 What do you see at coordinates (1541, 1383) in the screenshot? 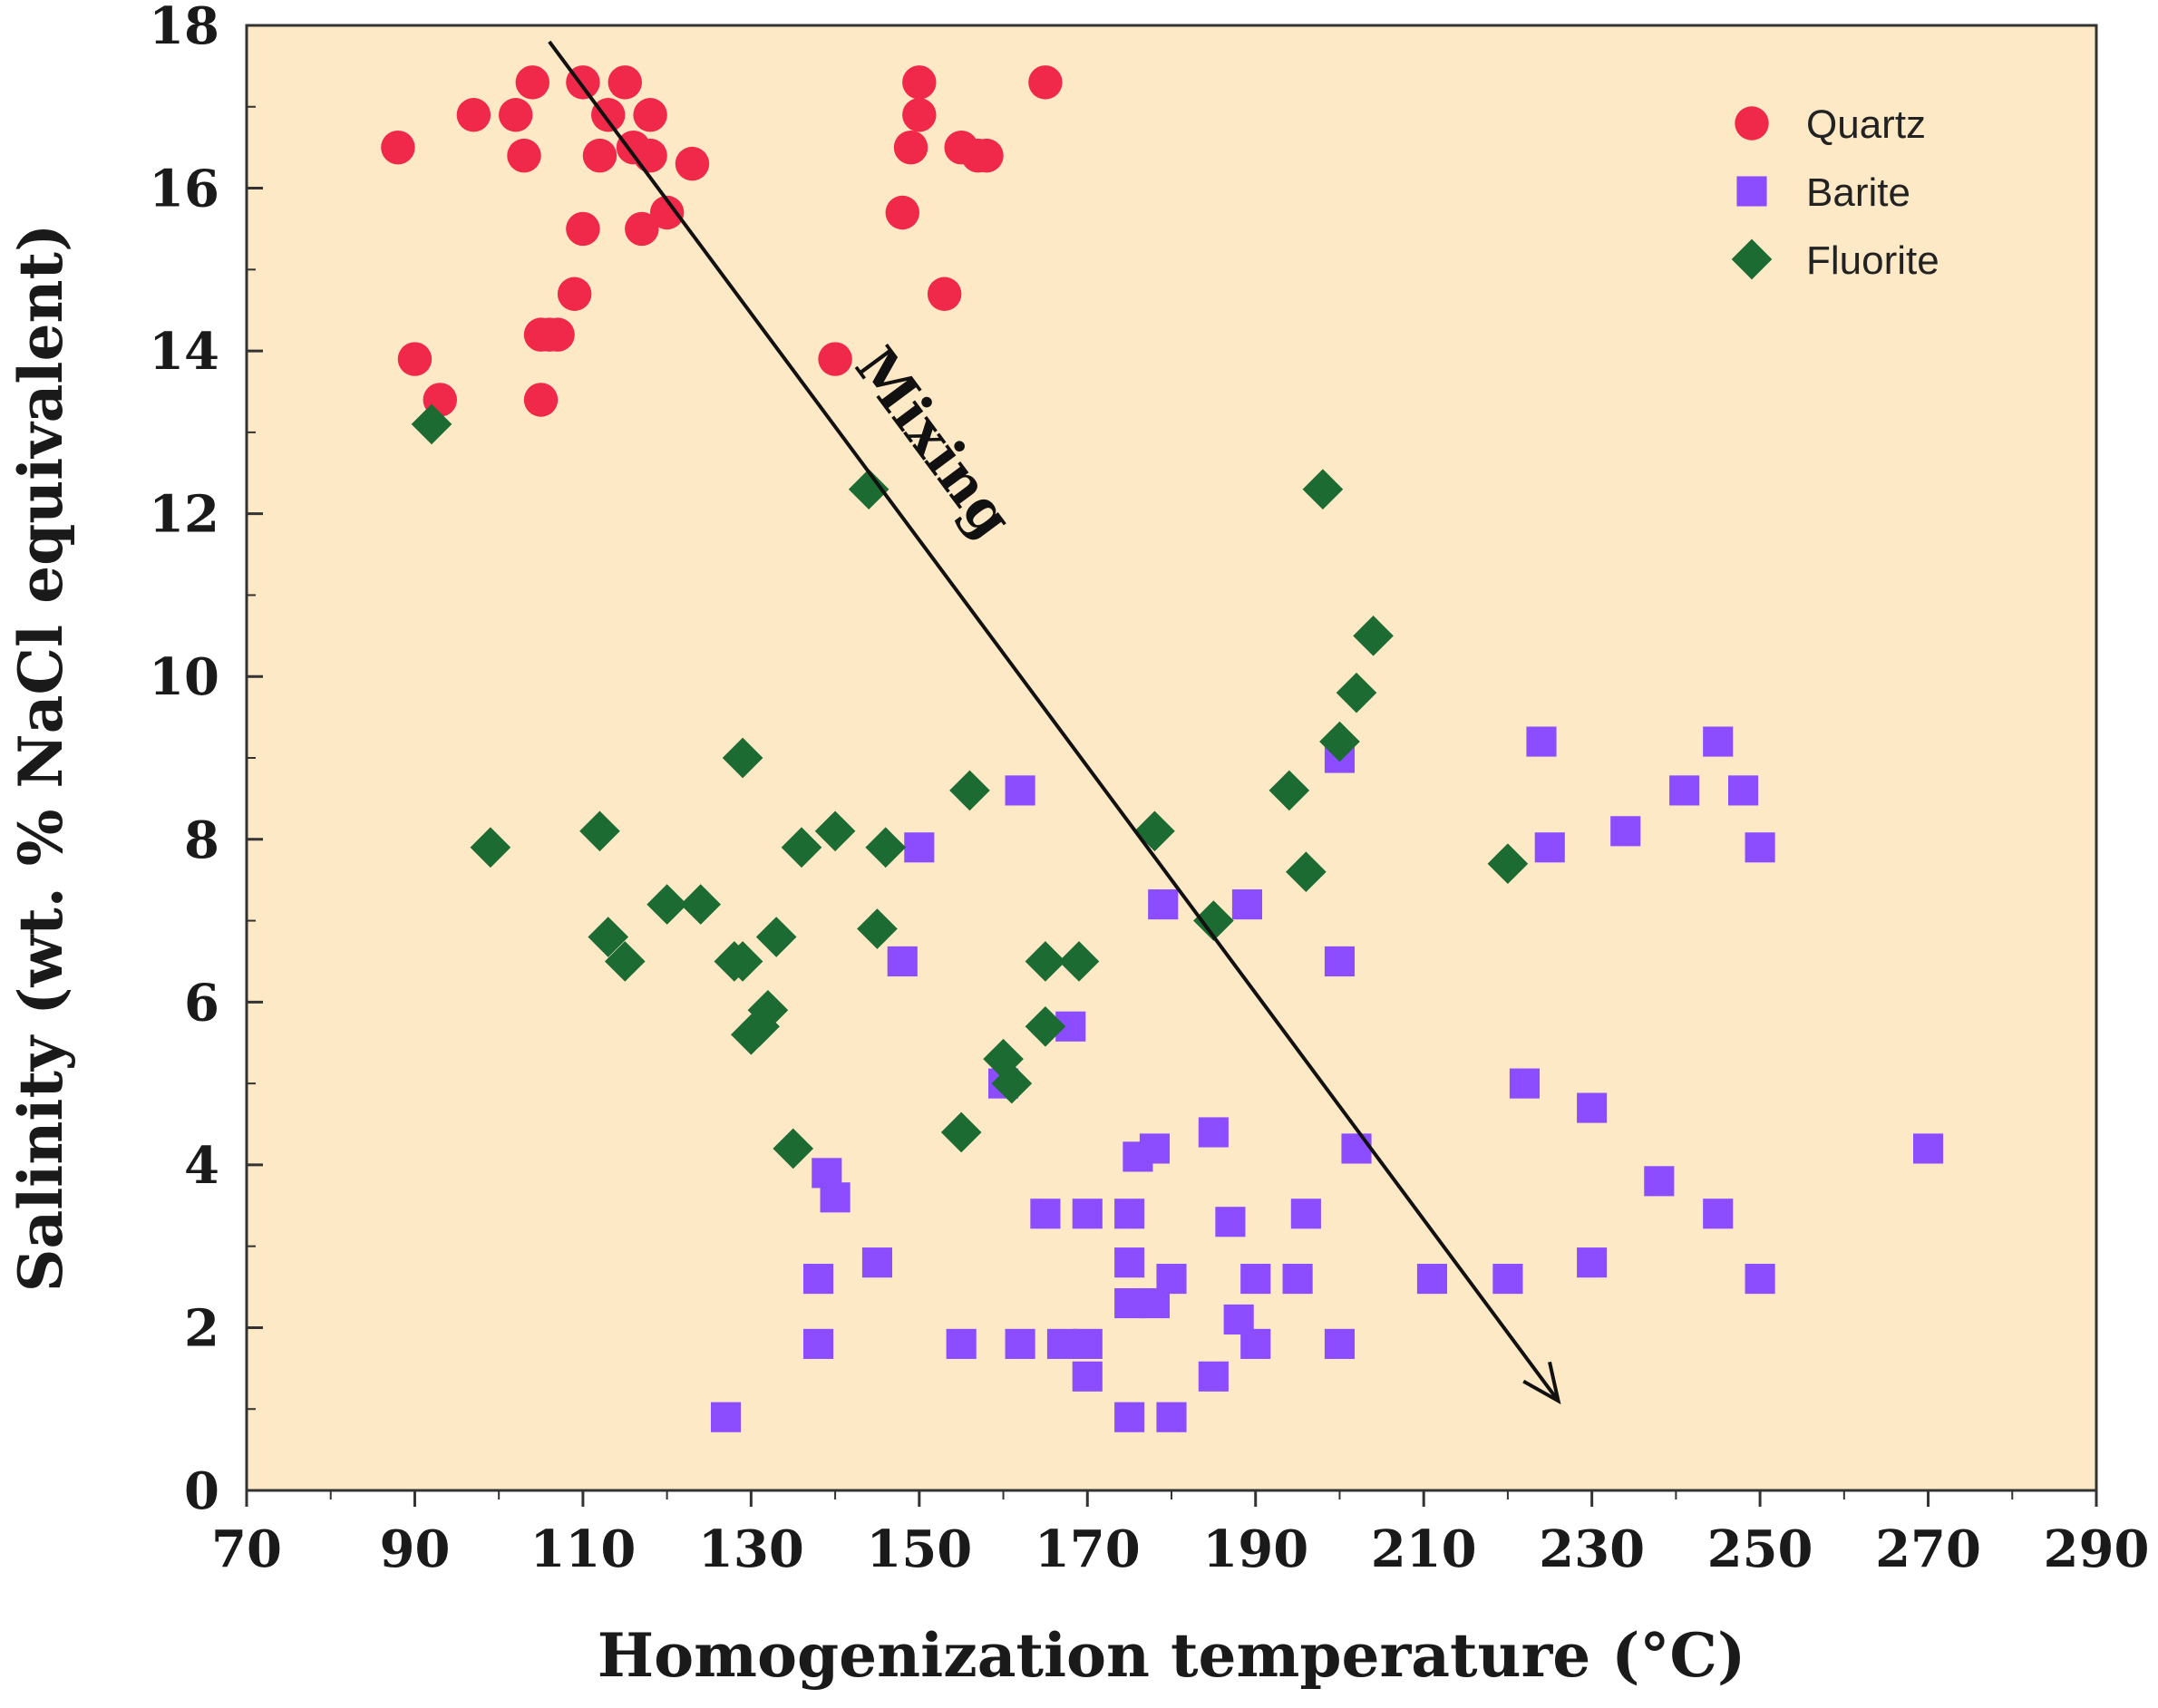
I see `mixing-arrow-head` at bounding box center [1541, 1383].